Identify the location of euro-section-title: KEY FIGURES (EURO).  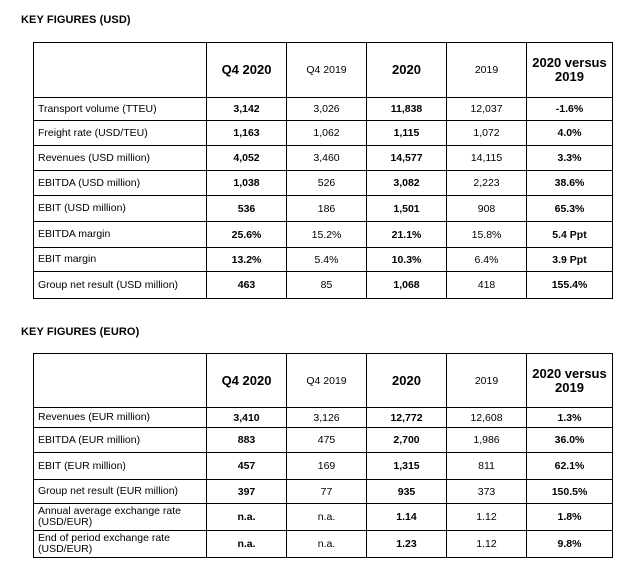
(80, 332).